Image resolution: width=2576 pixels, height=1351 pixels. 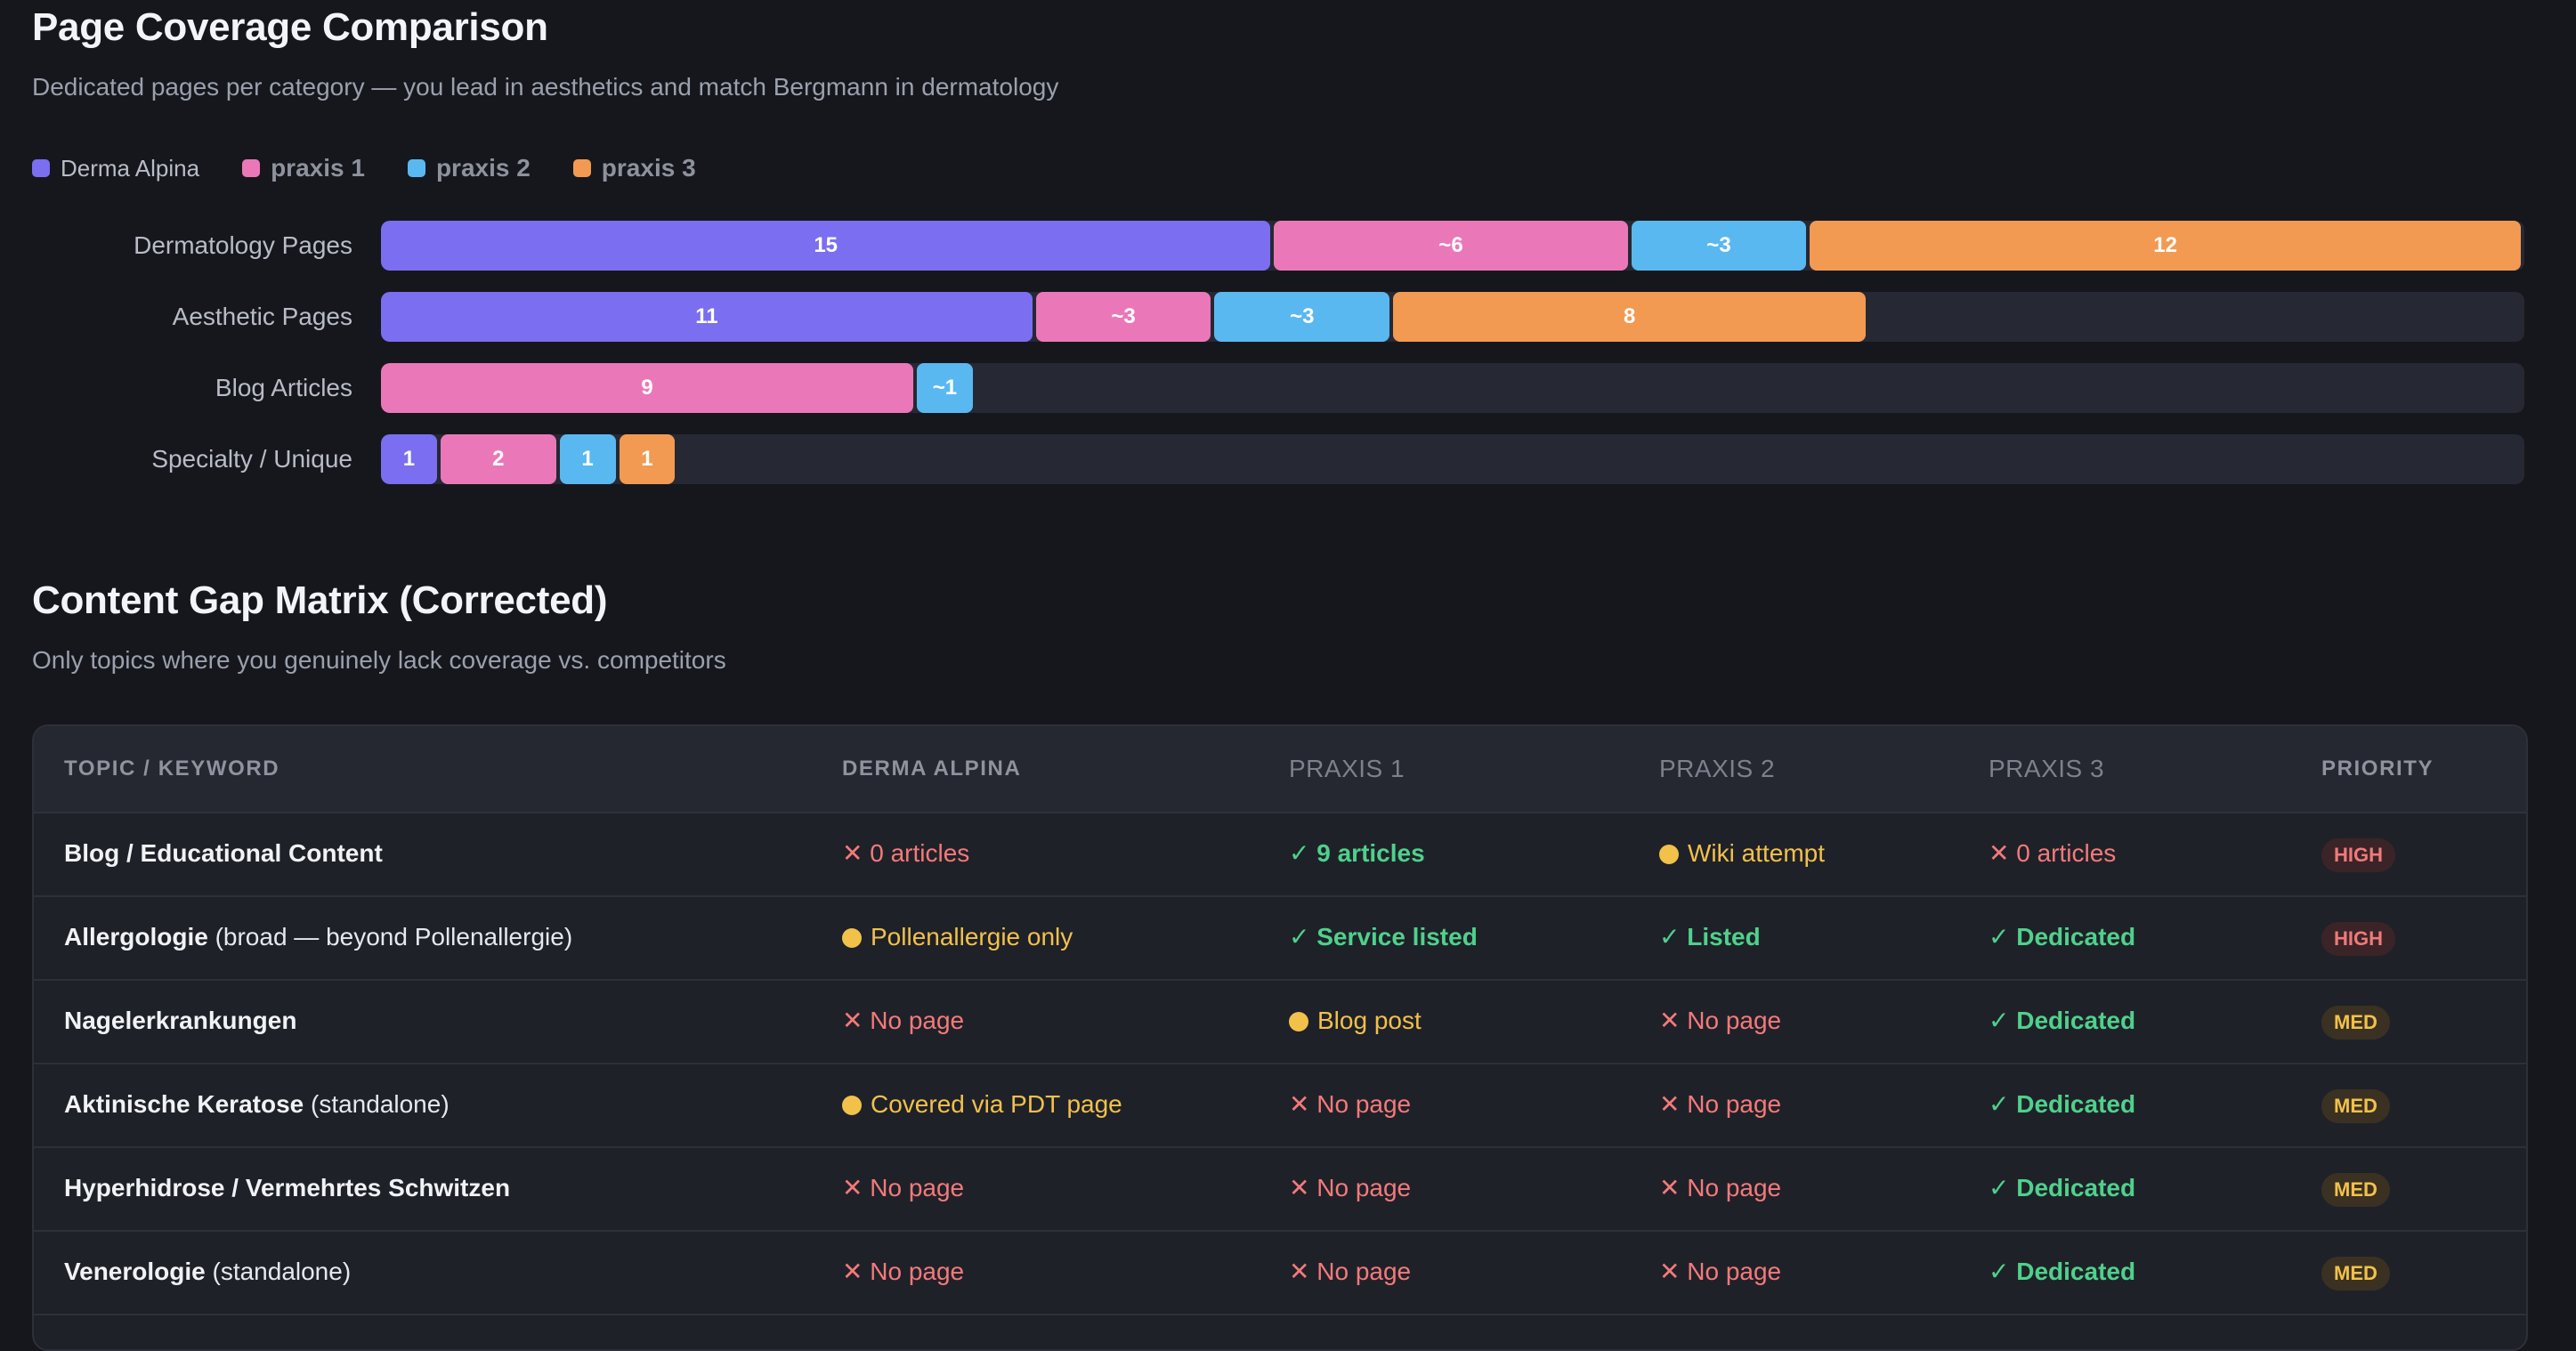 I want to click on legend-label: praxis 1, so click(x=318, y=168).